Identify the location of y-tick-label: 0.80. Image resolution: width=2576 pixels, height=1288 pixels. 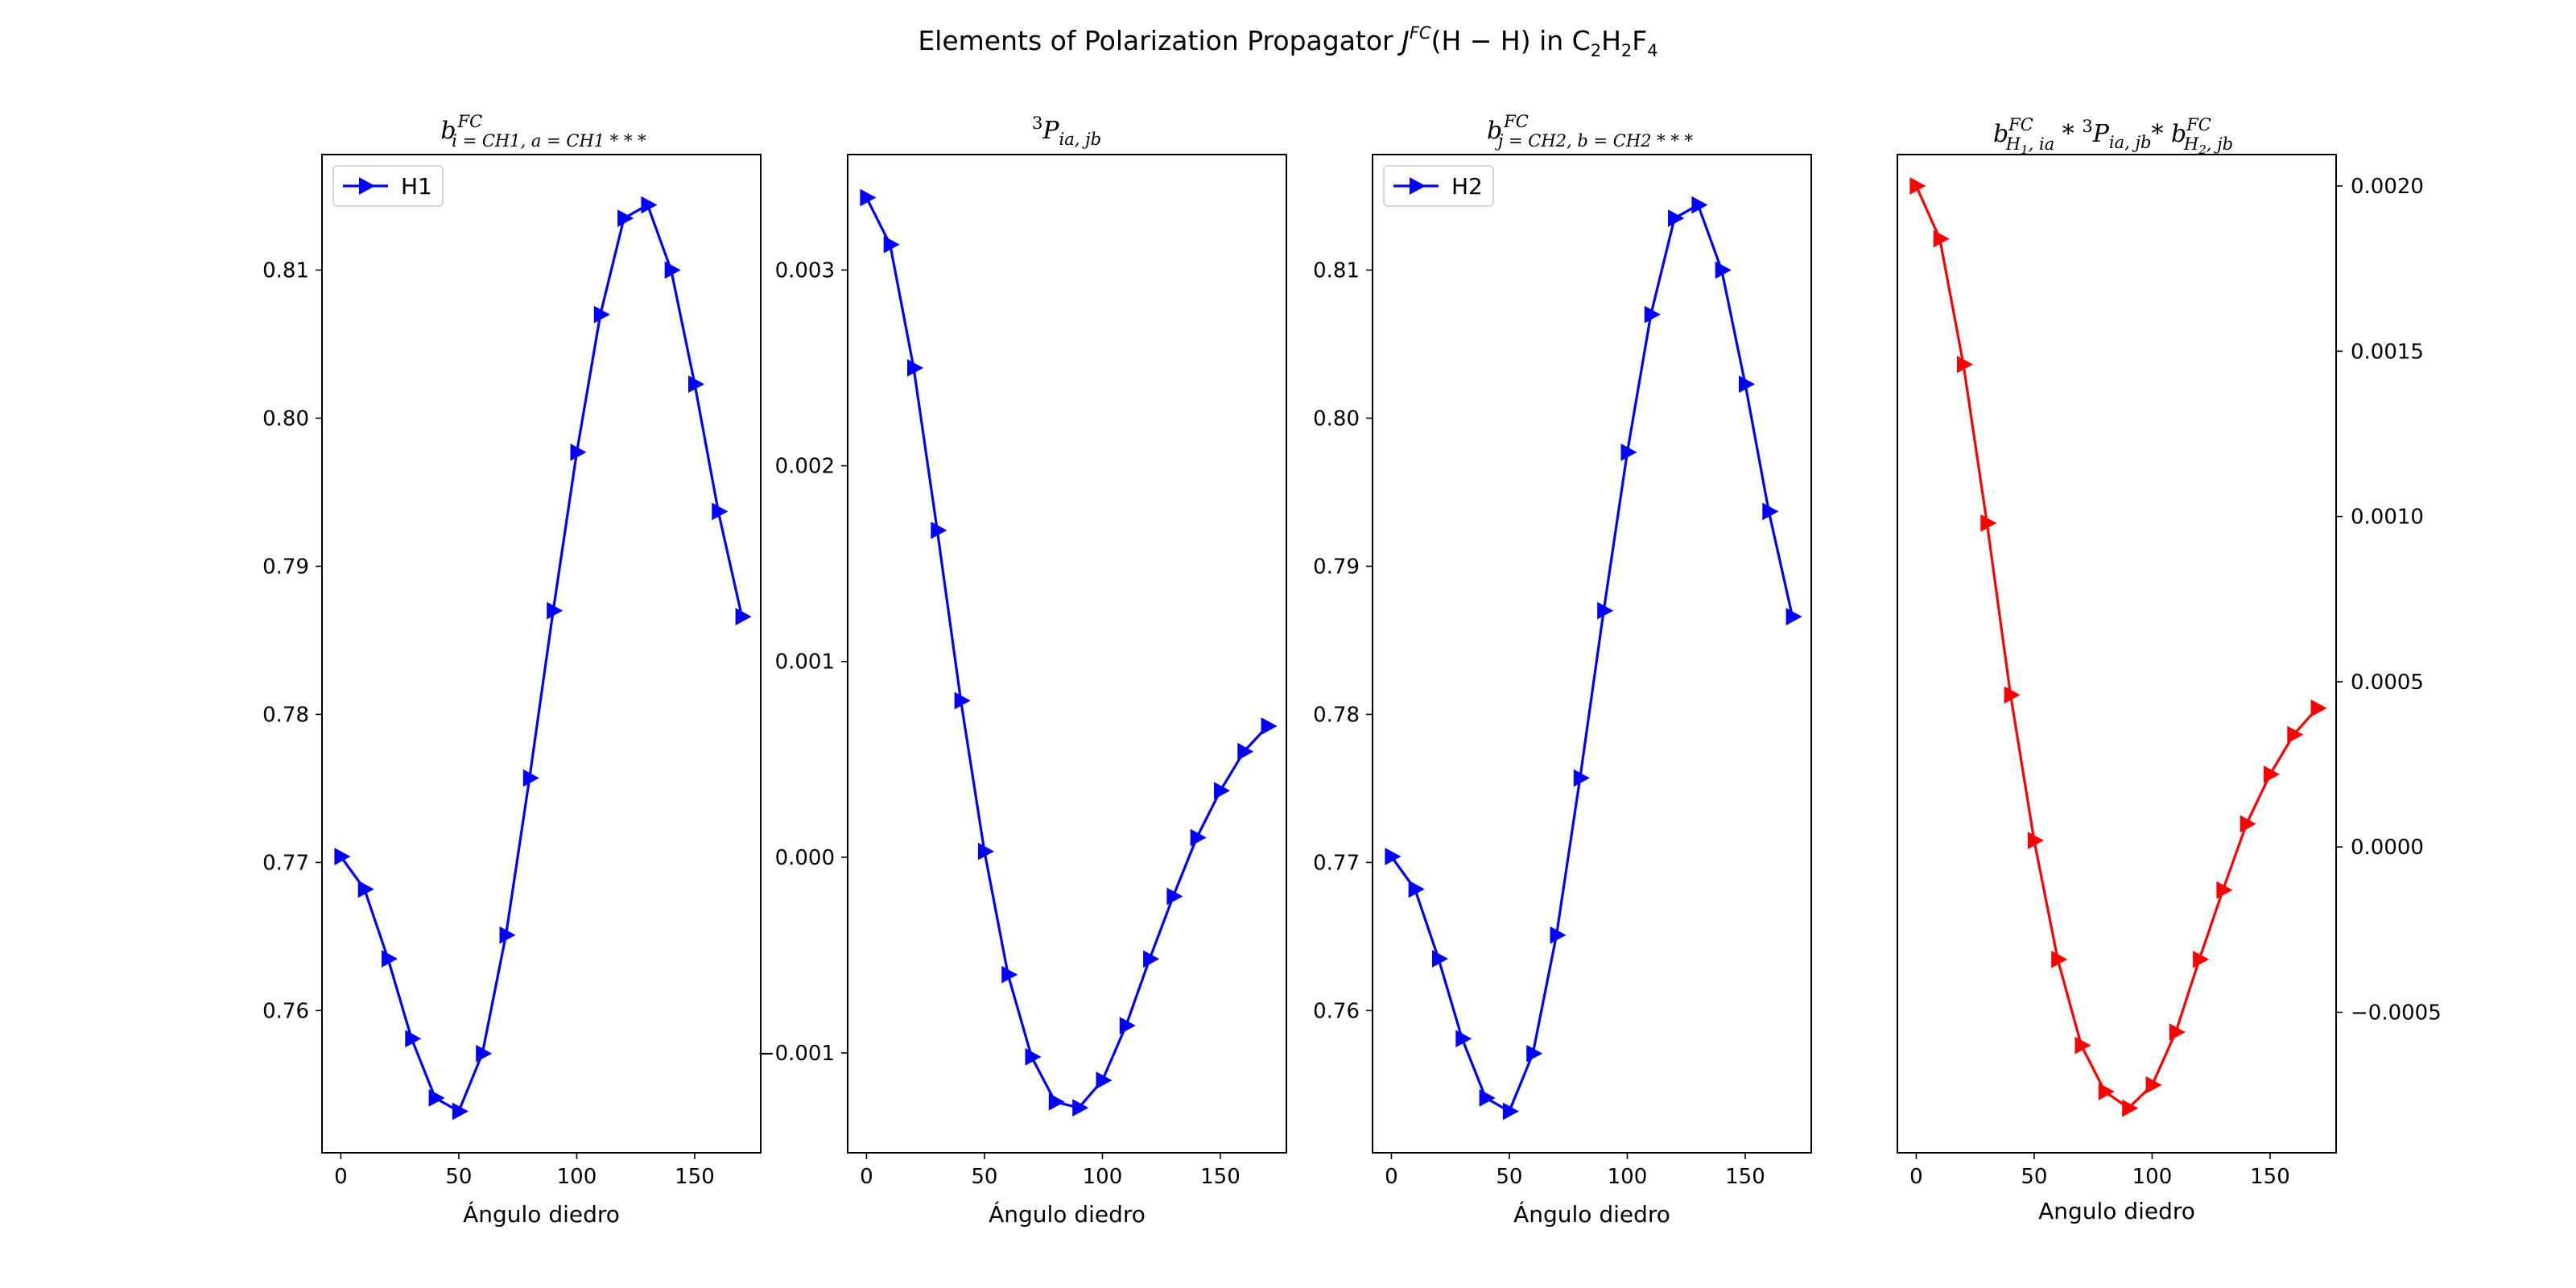
(285, 419).